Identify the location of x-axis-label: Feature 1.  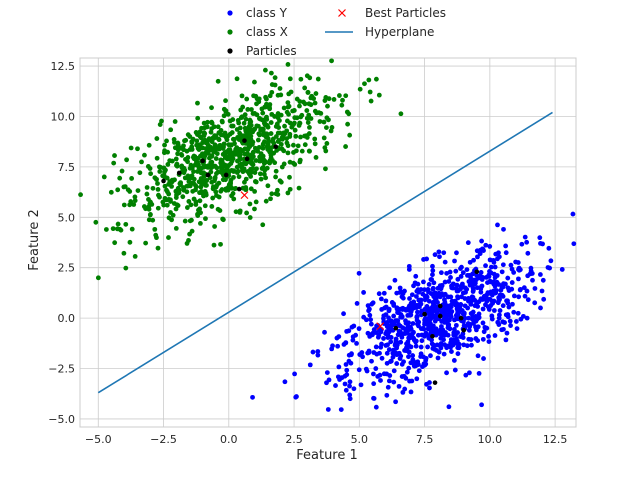
(327, 455).